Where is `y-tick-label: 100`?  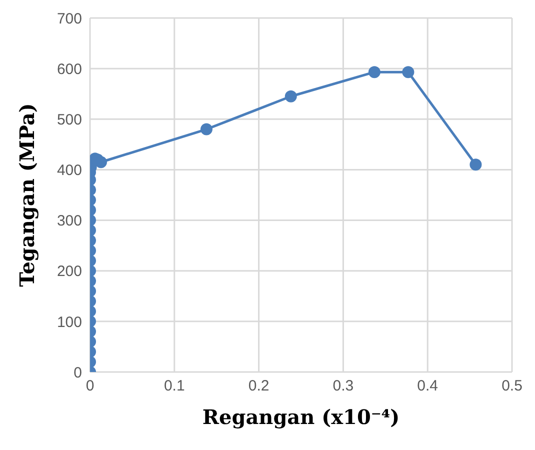
y-tick-label: 100 is located at coordinates (69, 322).